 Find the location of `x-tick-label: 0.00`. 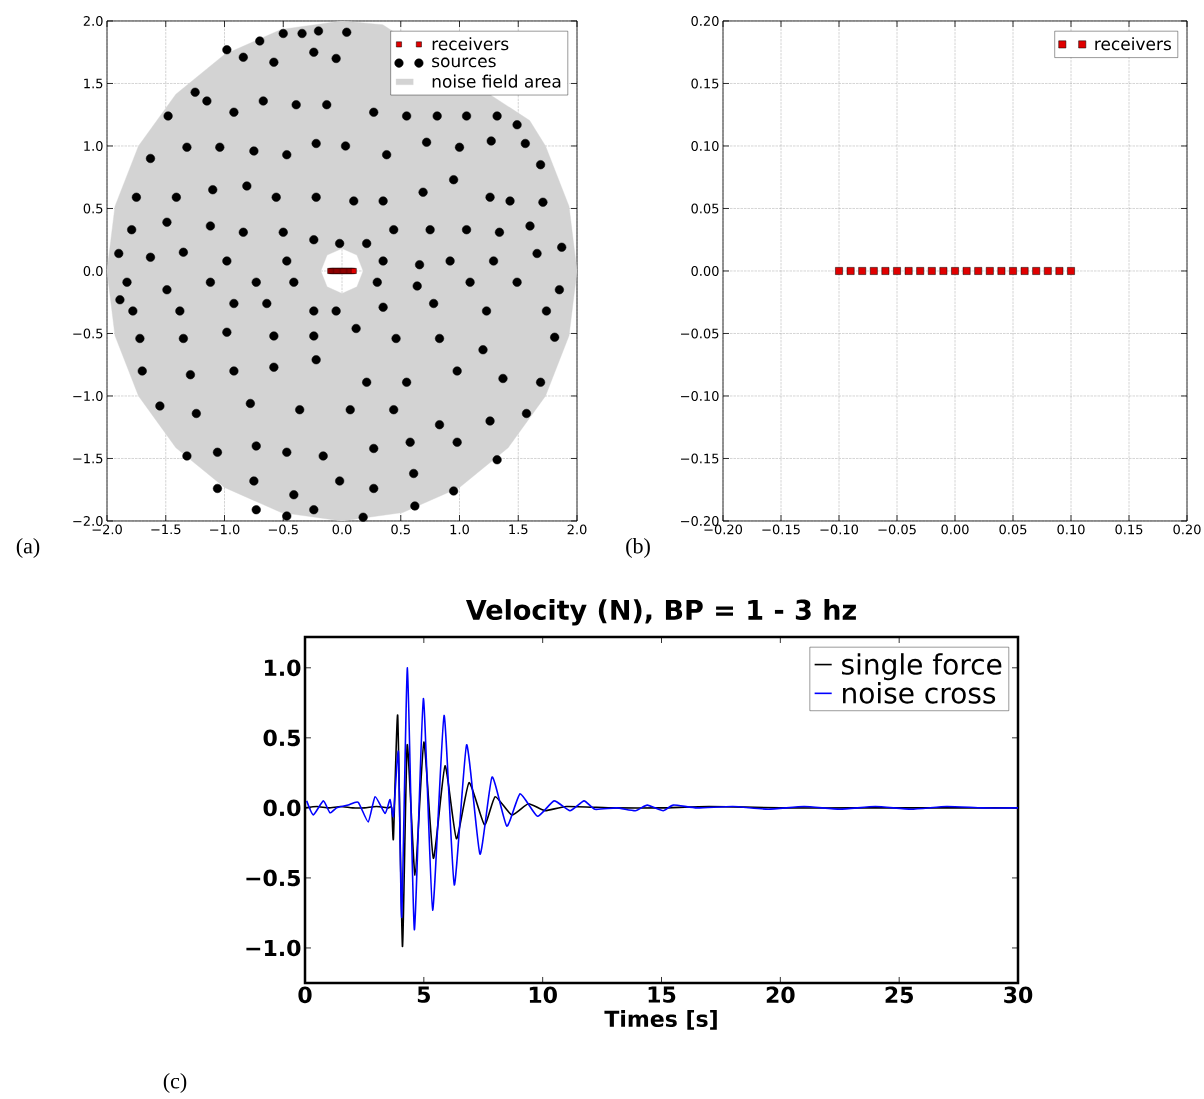

x-tick-label: 0.00 is located at coordinates (955, 529).